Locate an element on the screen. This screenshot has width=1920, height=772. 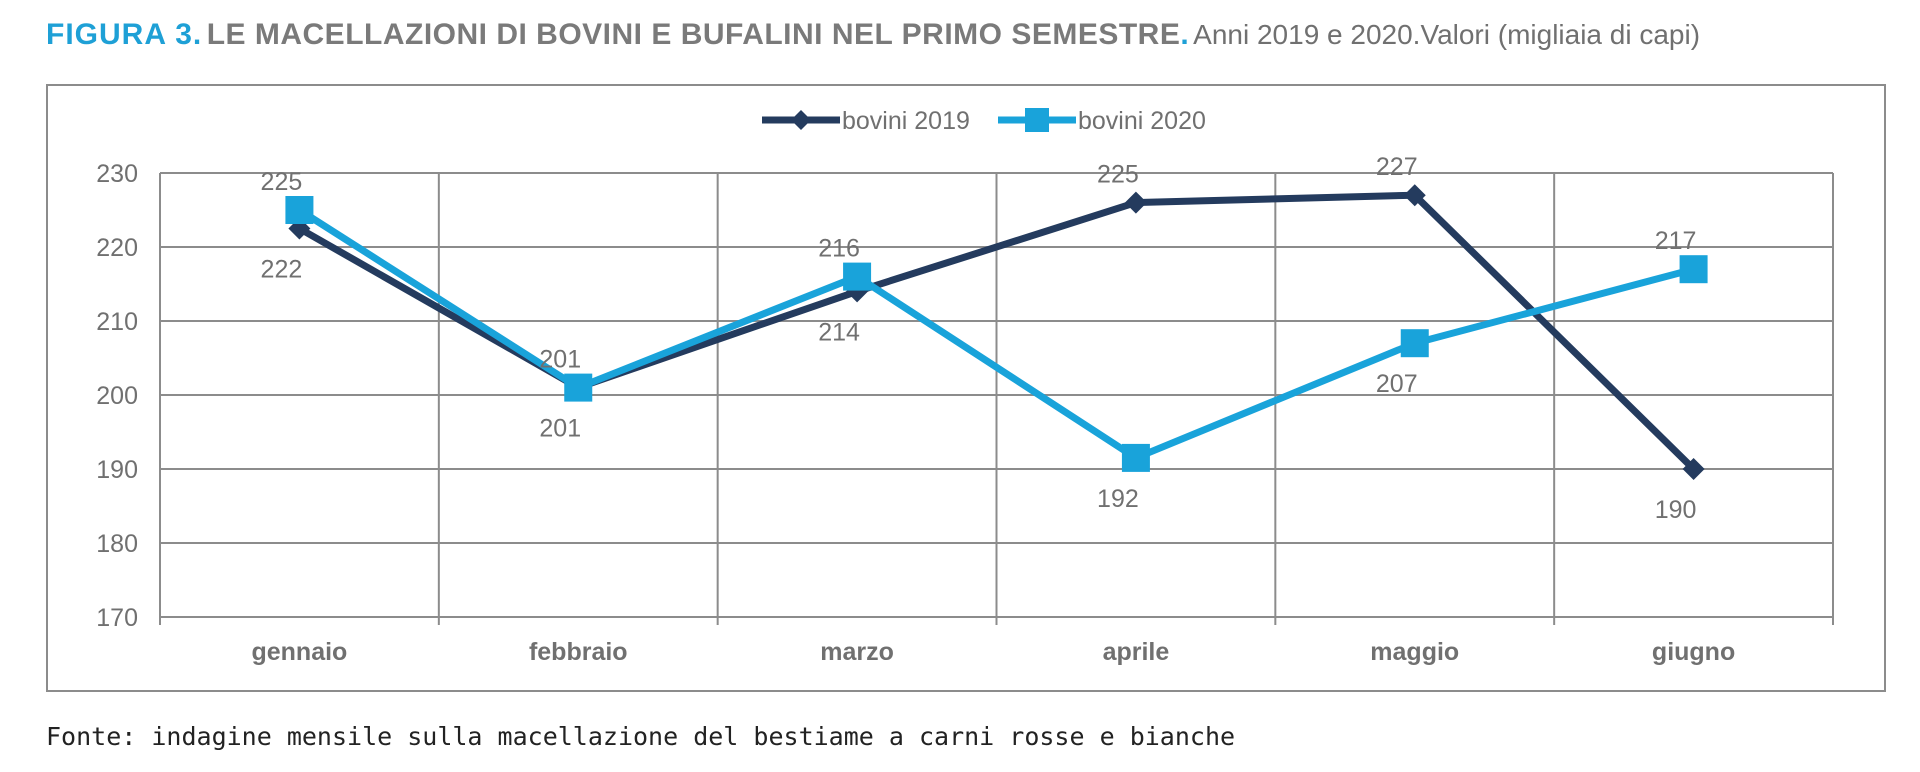
y-tick-label: 200 is located at coordinates (117, 396).